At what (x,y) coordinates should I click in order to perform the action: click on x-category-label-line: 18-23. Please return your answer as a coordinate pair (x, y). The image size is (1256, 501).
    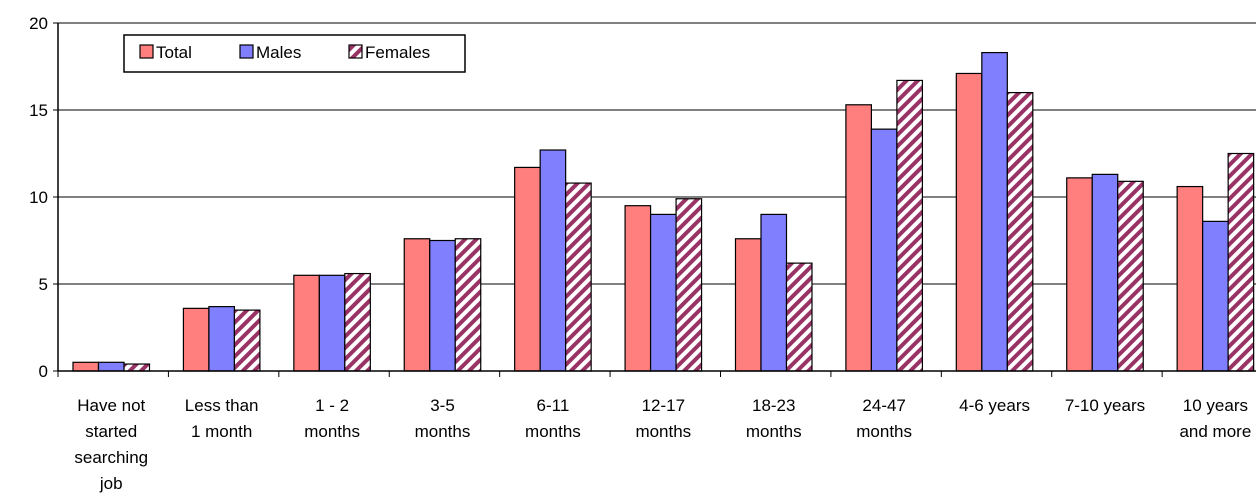
    Looking at the image, I should click on (773, 405).